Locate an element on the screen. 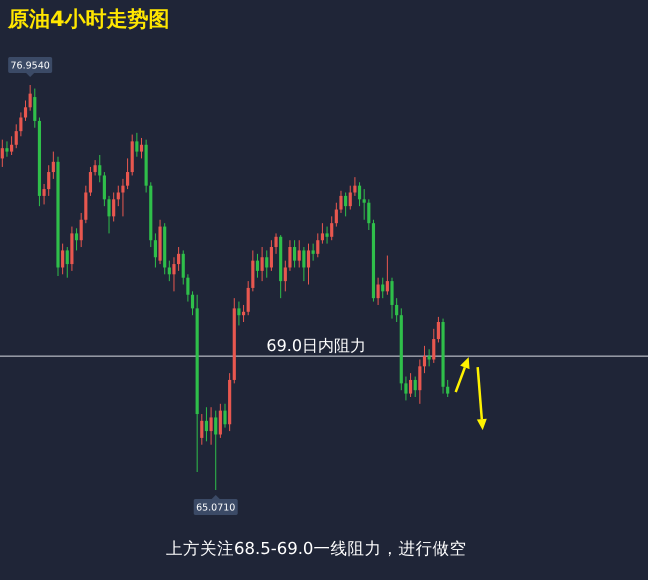  title: 原油4小时走势图 is located at coordinates (89, 19).